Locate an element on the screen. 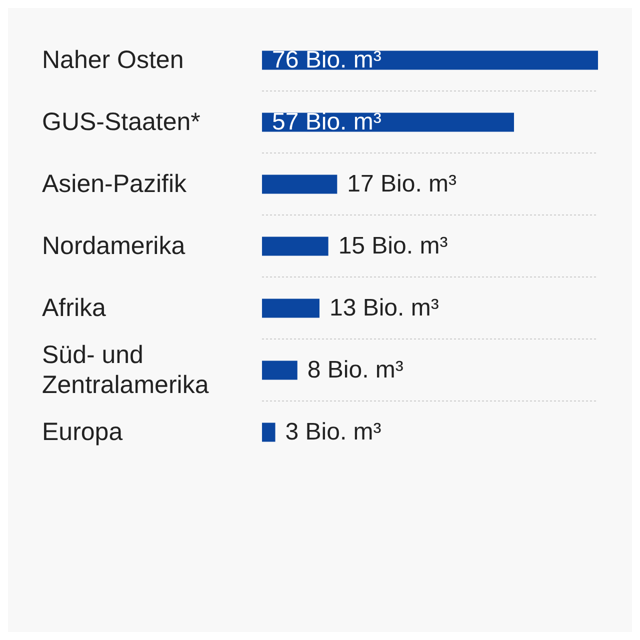  data-label: 15 Bio. m³ is located at coordinates (393, 246).